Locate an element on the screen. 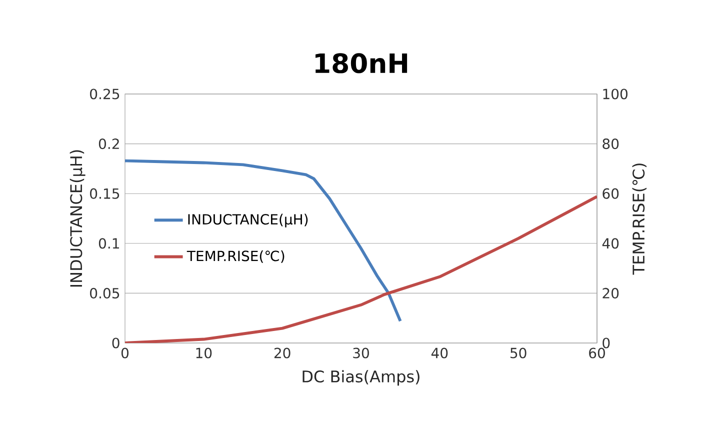 The height and width of the screenshot is (432, 717). y2-tick-label: 40 is located at coordinates (610, 243).